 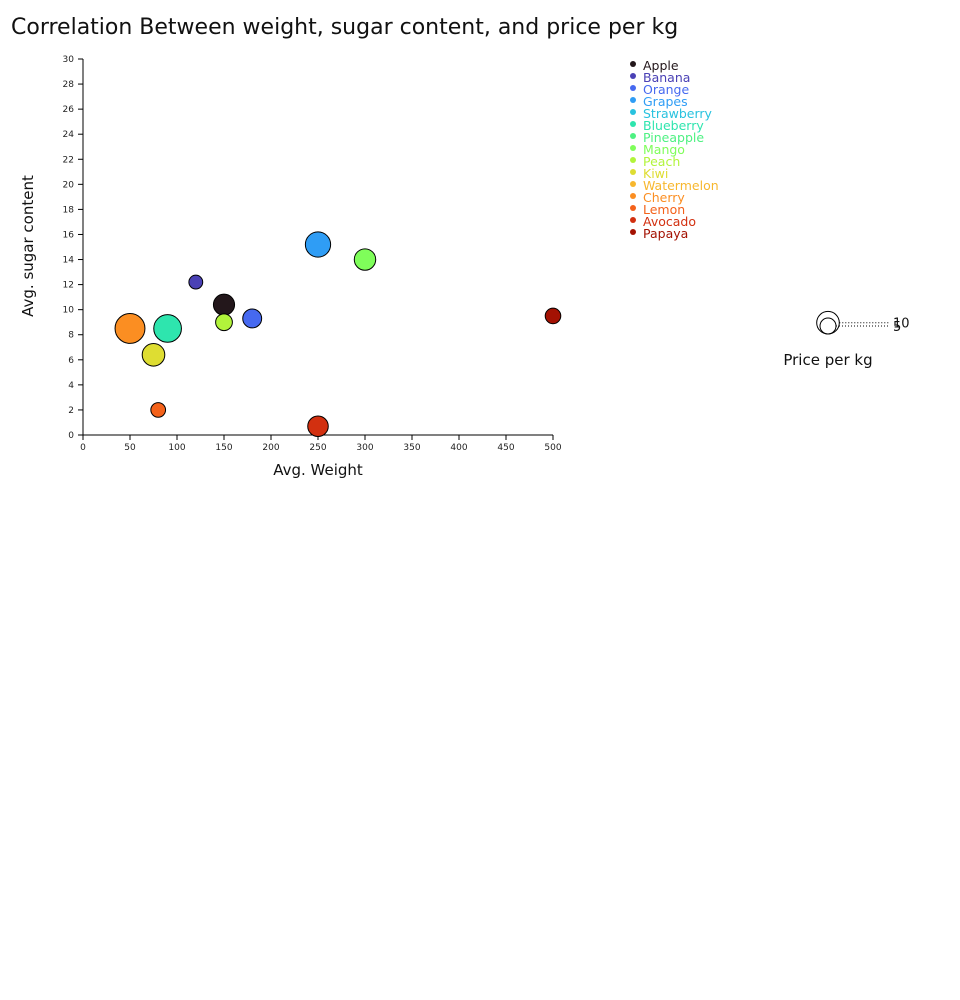 I want to click on legend-item-banana: Banana, so click(x=666, y=77).